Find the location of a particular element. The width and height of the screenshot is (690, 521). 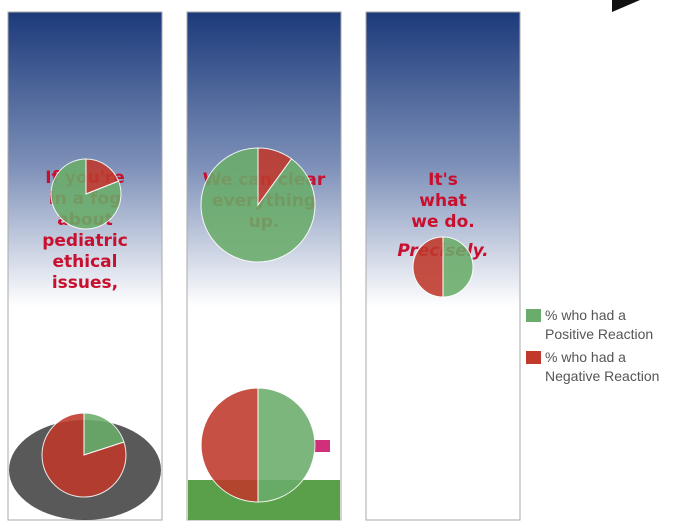

legend-label: % who had a Positive Reaction is located at coordinates (599, 324).